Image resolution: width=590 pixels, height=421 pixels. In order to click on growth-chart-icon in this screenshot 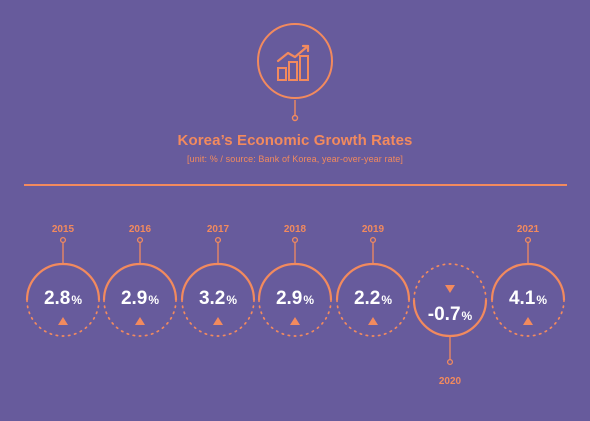, I will do `click(295, 61)`.